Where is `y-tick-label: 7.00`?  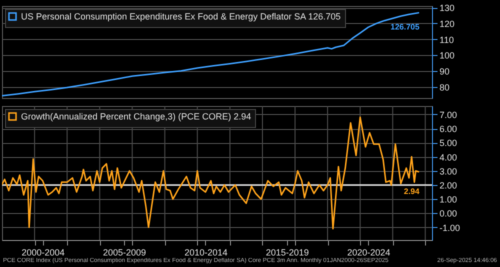 y-tick-label: 7.00 is located at coordinates (449, 115).